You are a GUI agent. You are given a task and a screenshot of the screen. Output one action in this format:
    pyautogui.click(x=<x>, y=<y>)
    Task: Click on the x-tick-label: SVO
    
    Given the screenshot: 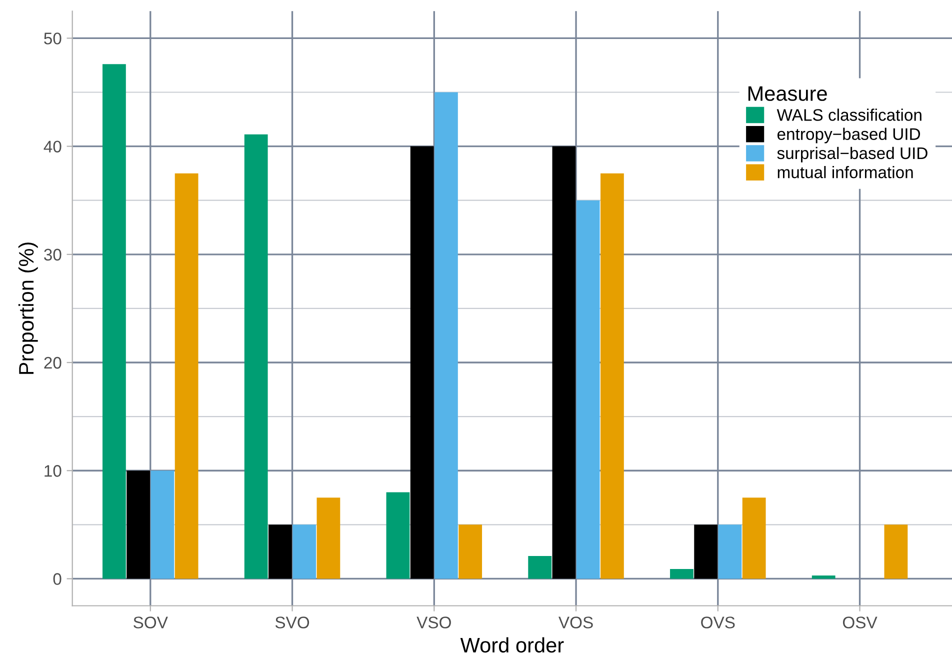 What is the action you would take?
    pyautogui.click(x=292, y=622)
    